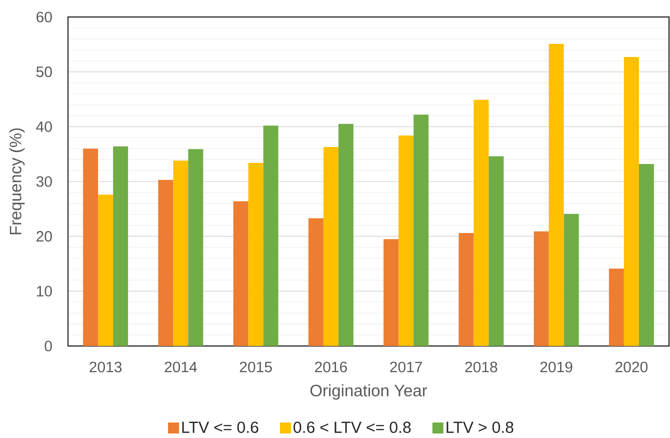 The height and width of the screenshot is (438, 670). I want to click on y-axis-title: Frequency (%), so click(17, 181).